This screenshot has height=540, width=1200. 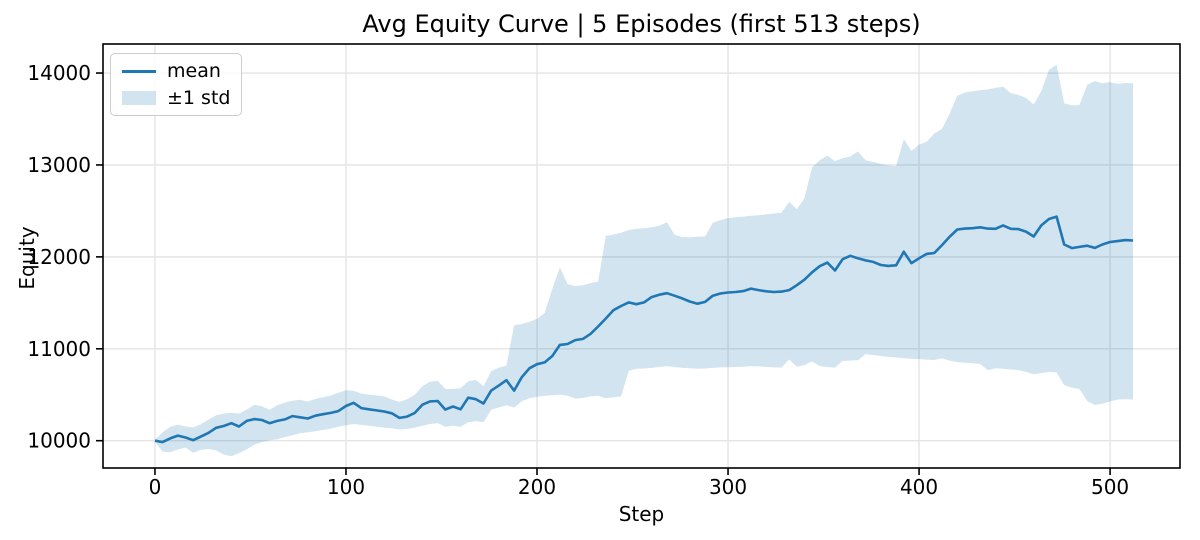 What do you see at coordinates (59, 73) in the screenshot?
I see `y-tick-label: 14000` at bounding box center [59, 73].